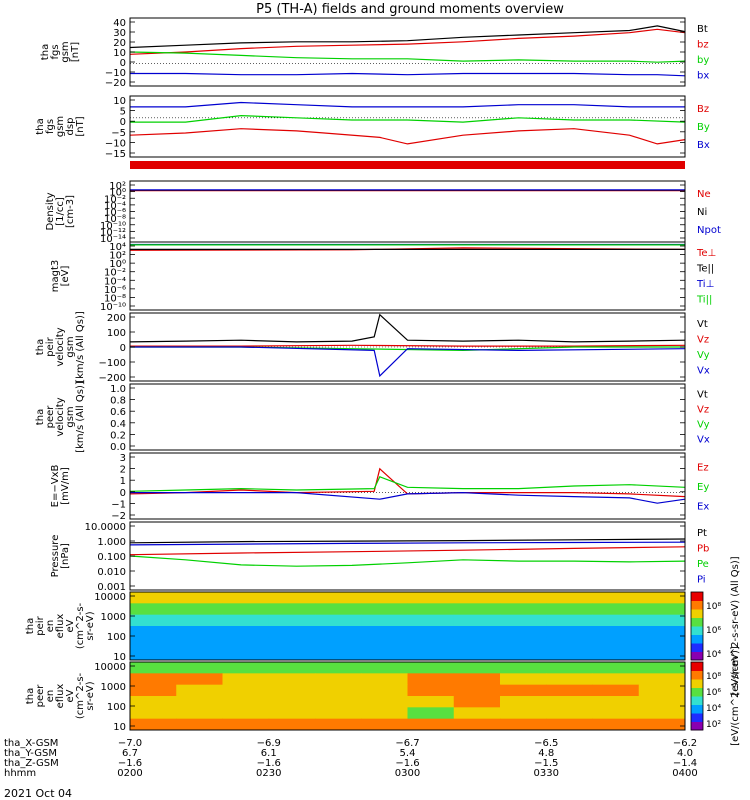  I want to click on y-tick-label: −100, so click(112, 363).